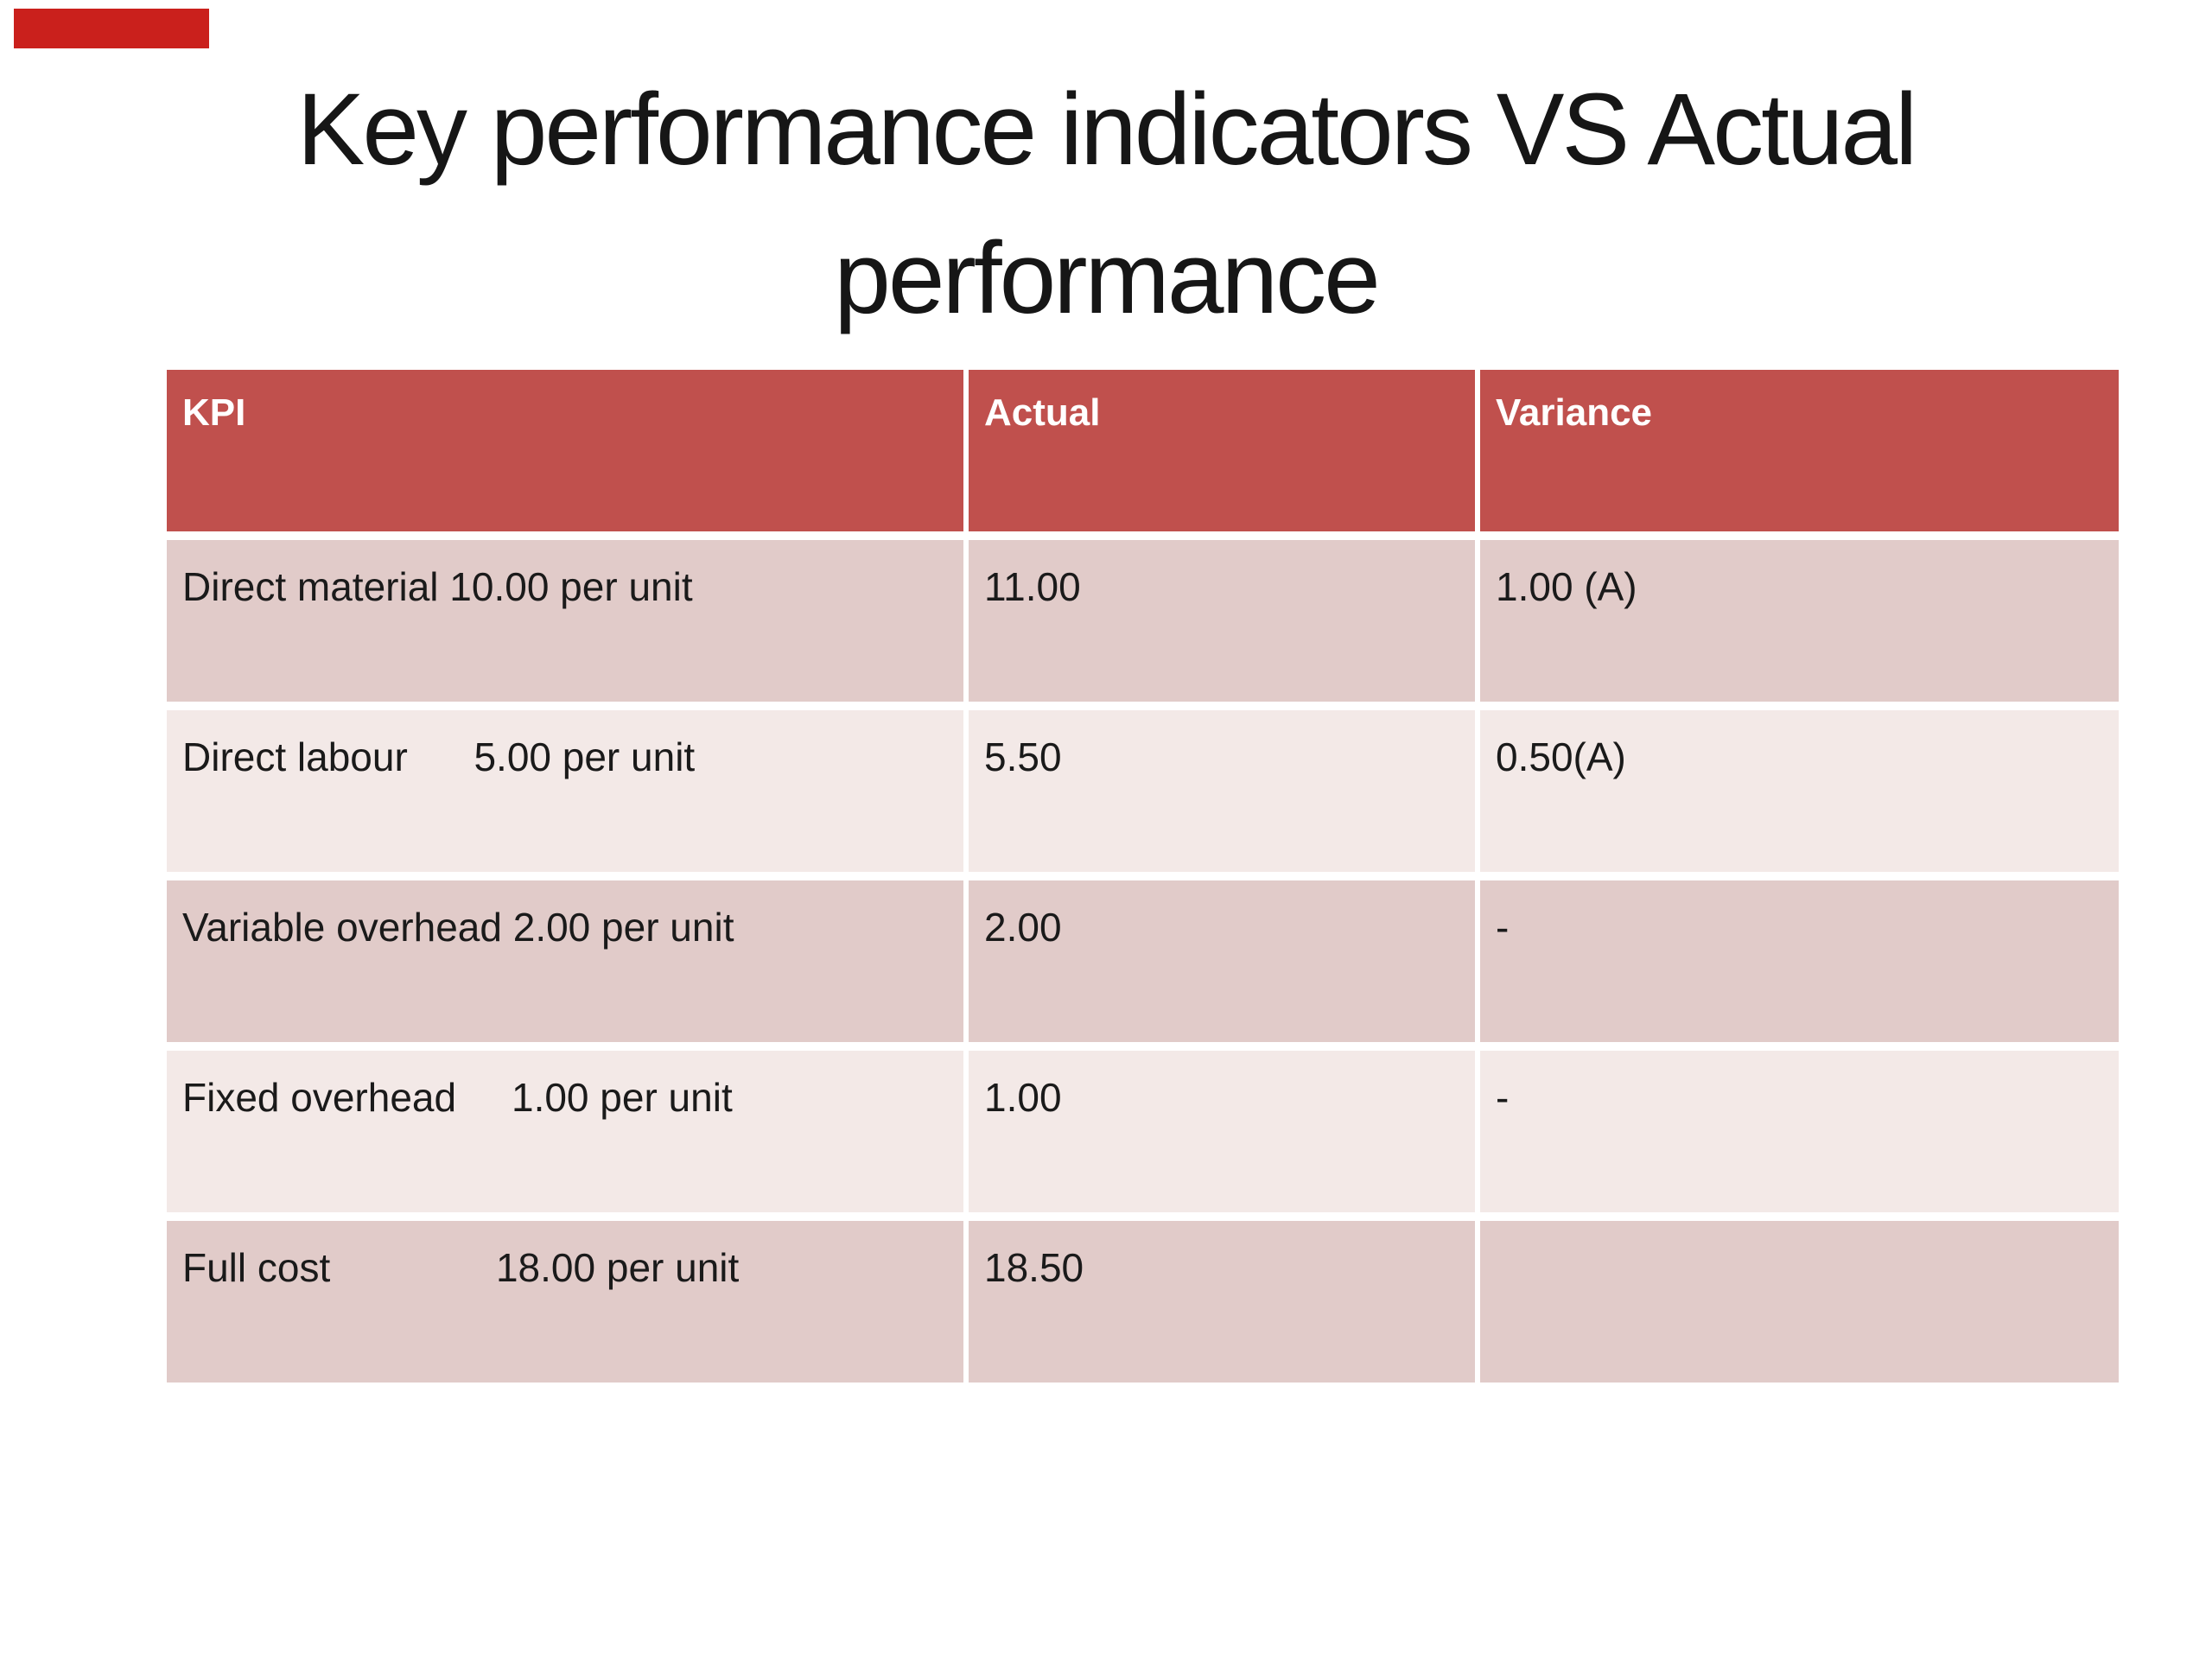  Describe the element at coordinates (565, 1131) in the screenshot. I see `table-cell-kpi: Fixed overhead 1.00 per unit` at that location.